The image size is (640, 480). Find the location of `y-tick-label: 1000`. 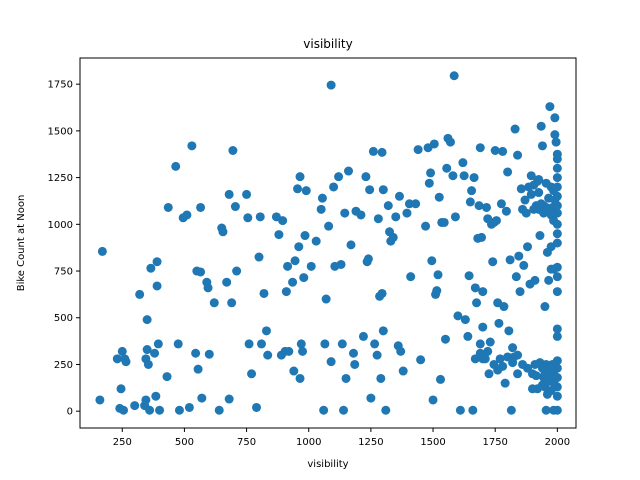

y-tick-label: 1000 is located at coordinates (60, 225).